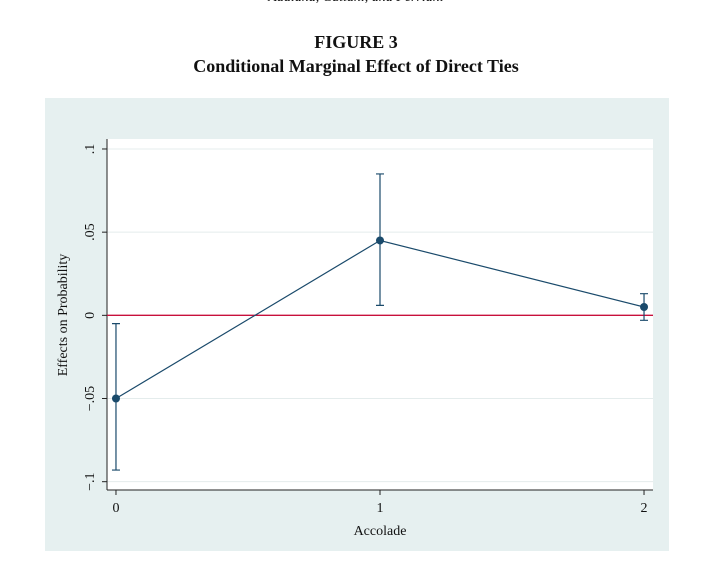 The image size is (706, 569). What do you see at coordinates (380, 531) in the screenshot?
I see `x-axis-label: Accolade` at bounding box center [380, 531].